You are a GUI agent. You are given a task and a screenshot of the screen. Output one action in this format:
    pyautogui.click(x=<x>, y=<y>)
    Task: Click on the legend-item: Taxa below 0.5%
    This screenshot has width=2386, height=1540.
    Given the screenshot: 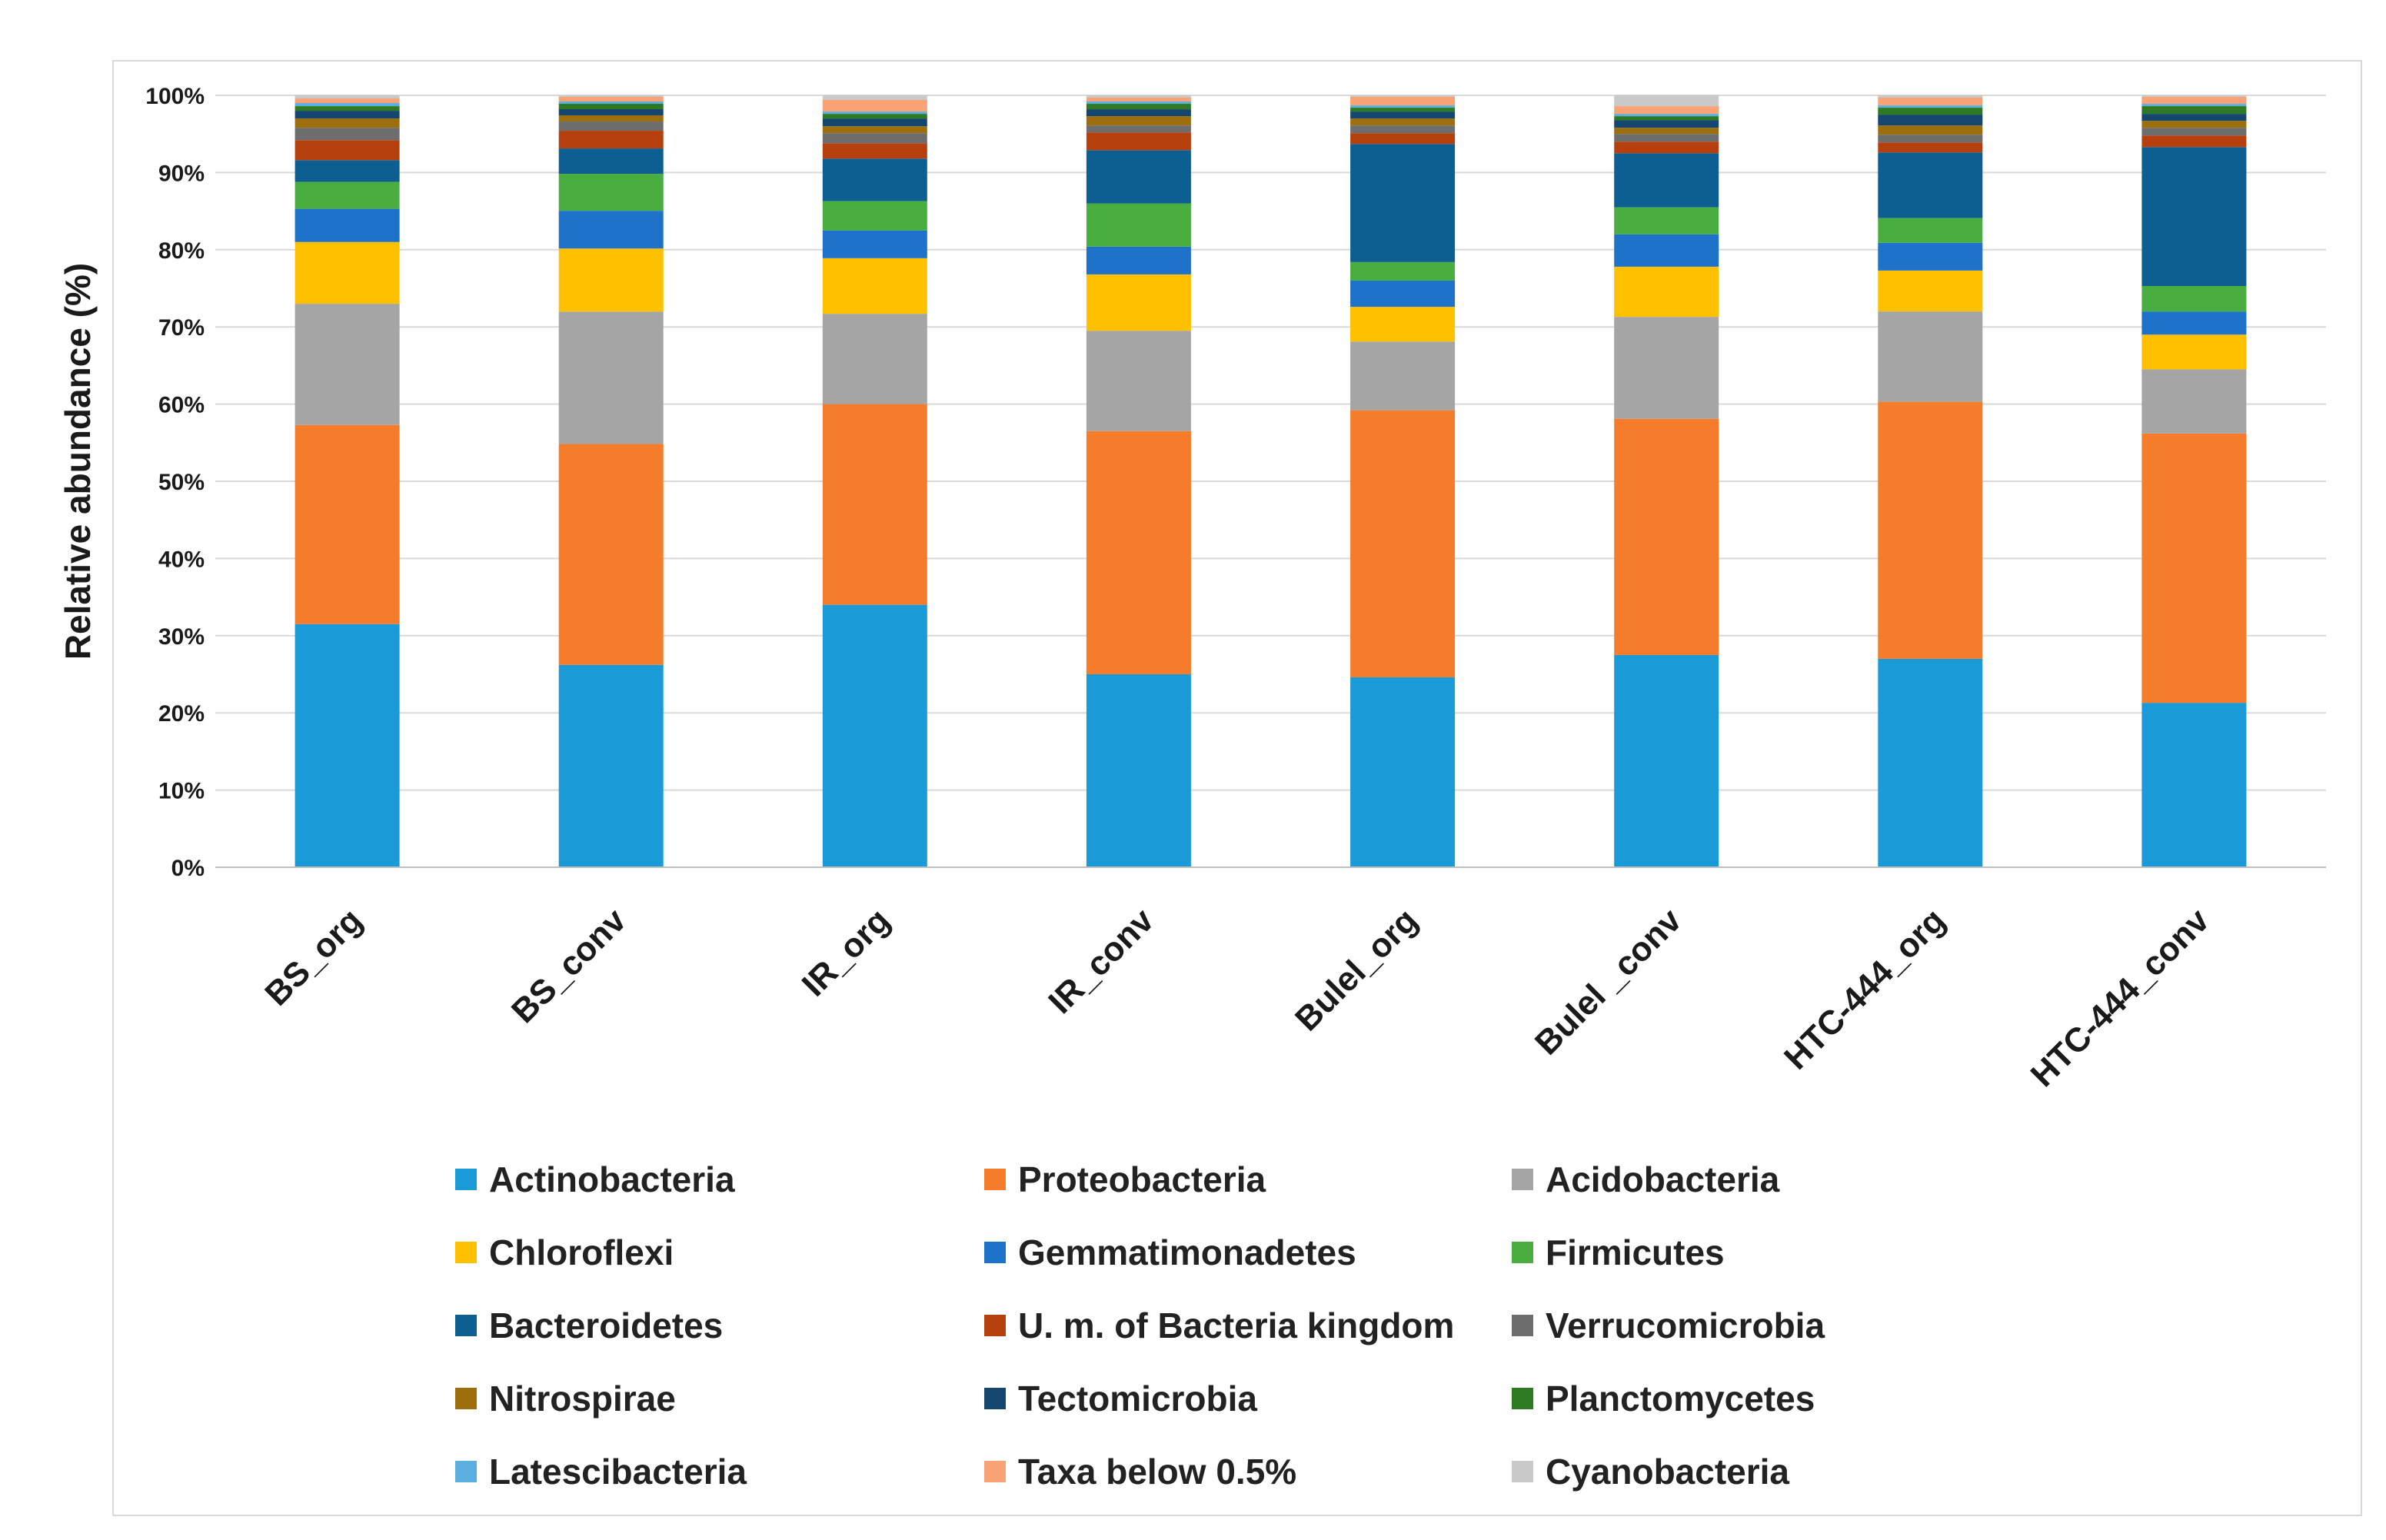 What is the action you would take?
    pyautogui.click(x=1140, y=1472)
    